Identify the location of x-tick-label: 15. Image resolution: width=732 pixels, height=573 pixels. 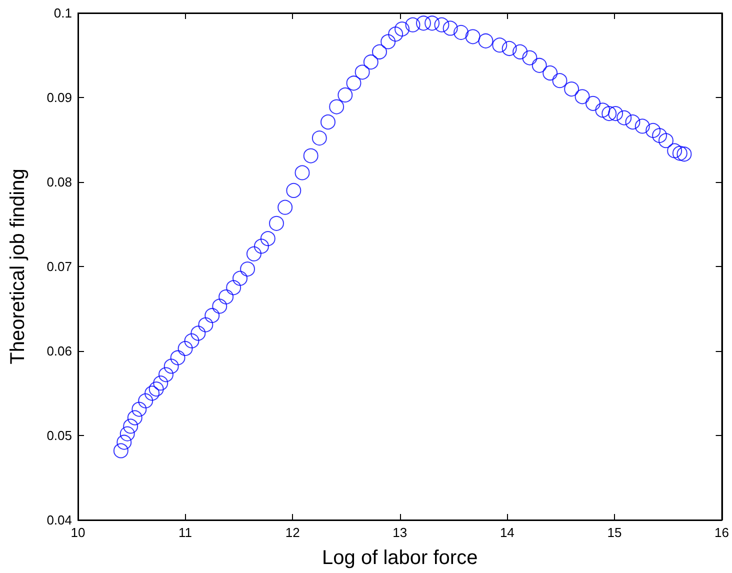
(614, 532).